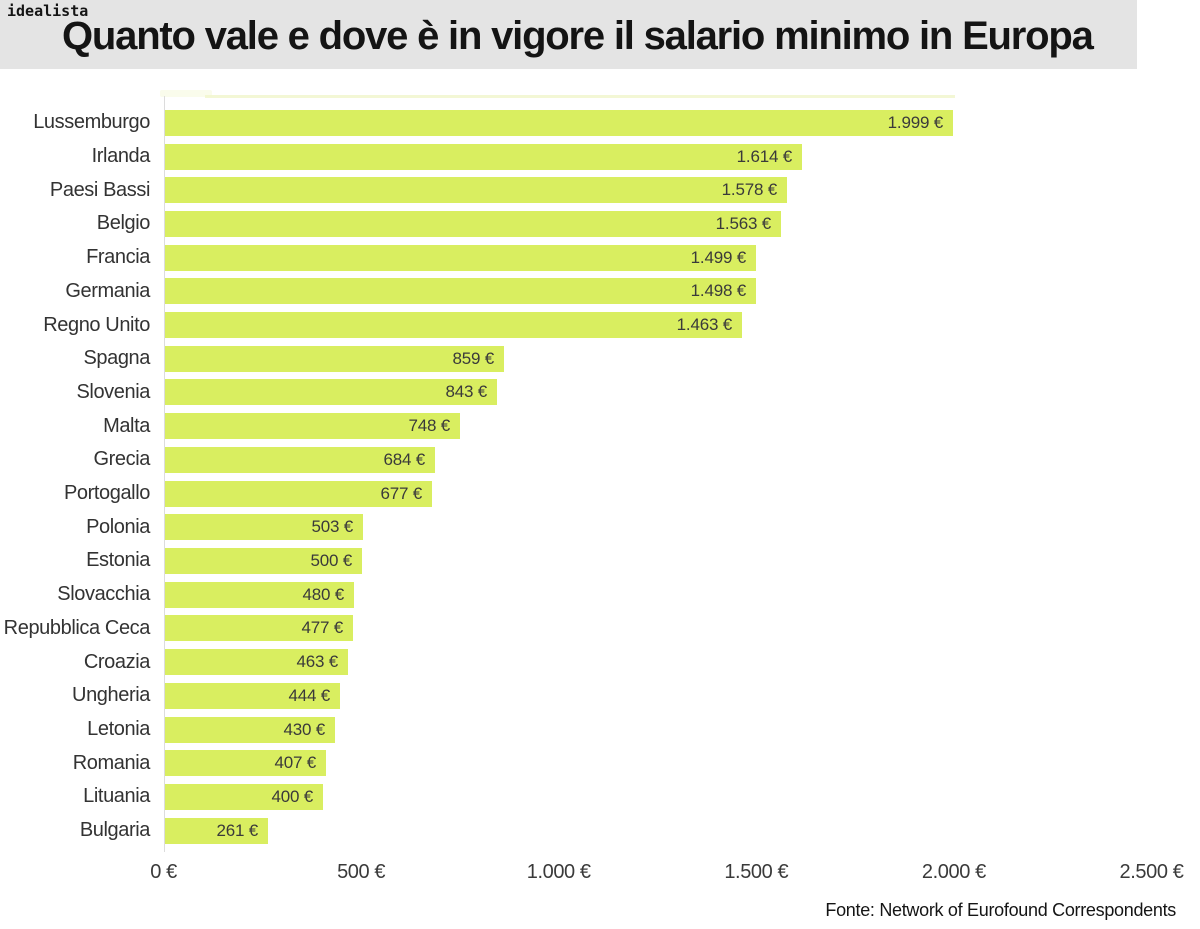 This screenshot has height=929, width=1200. I want to click on bar-zone: 1.578 €, so click(675, 190).